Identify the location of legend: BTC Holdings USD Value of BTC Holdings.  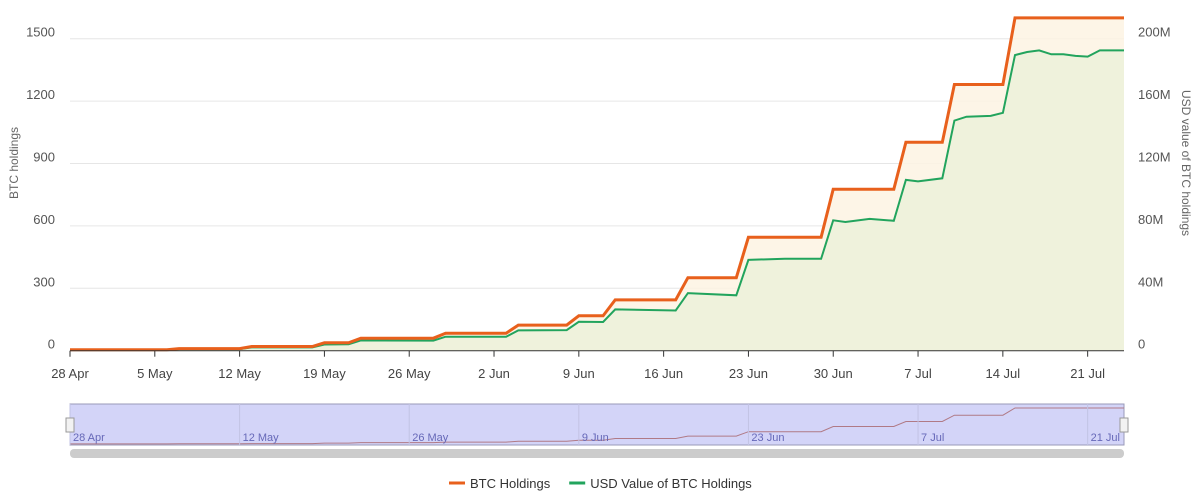
(600, 483).